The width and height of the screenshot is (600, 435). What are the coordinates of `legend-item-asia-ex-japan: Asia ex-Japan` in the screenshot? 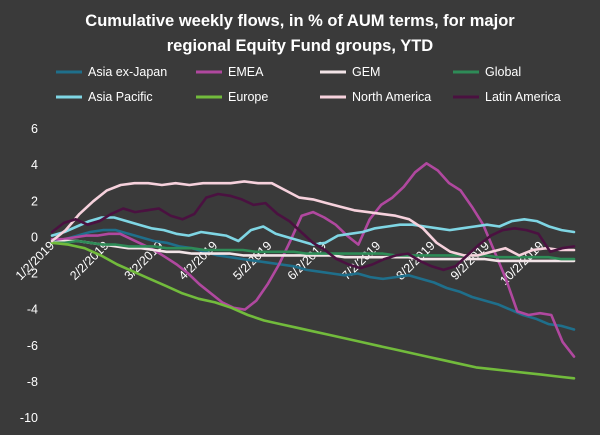 It's located at (111, 72).